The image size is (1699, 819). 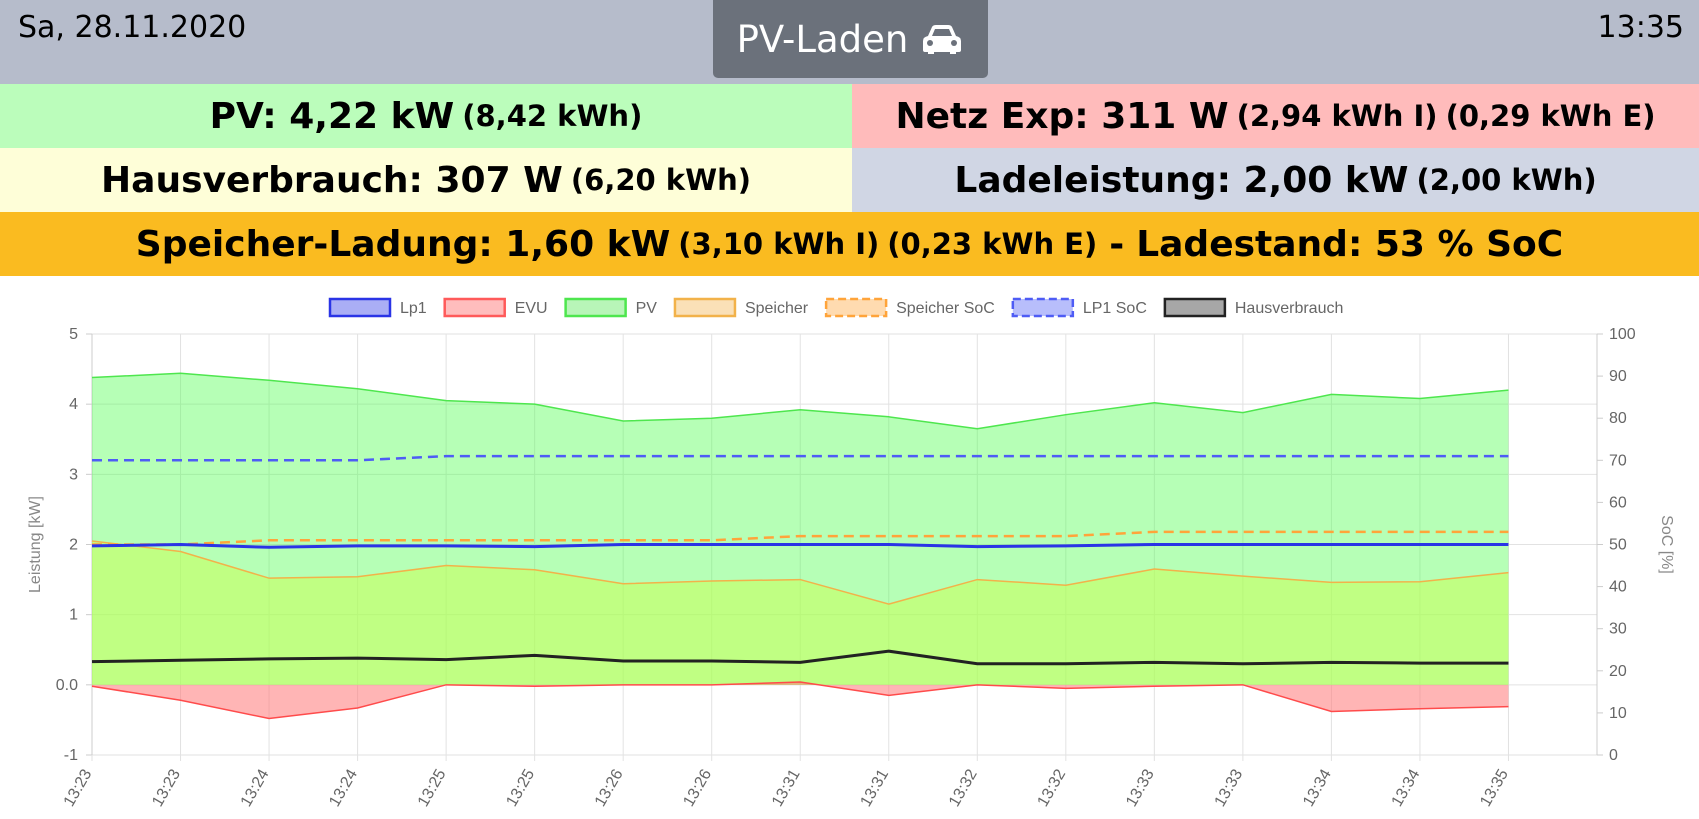 I want to click on battery-soc: Ladestand: 53 % SoC, so click(x=1350, y=244).